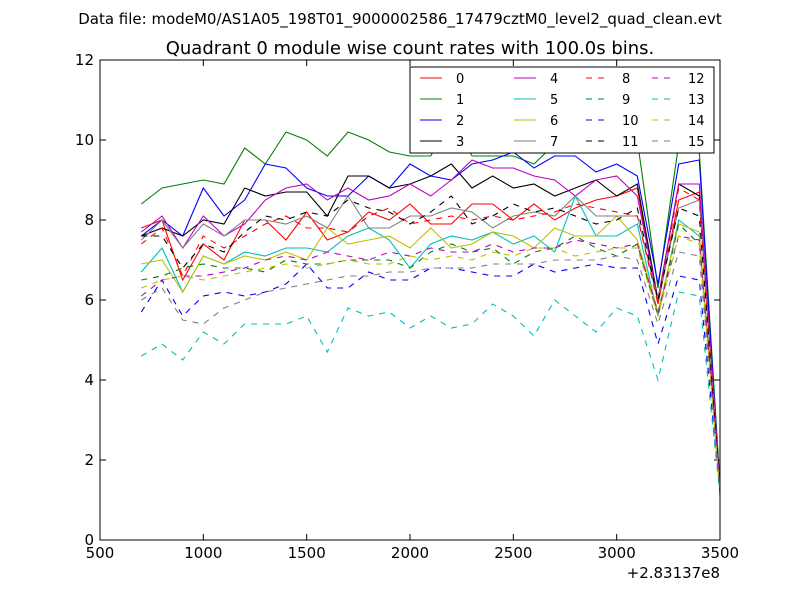  I want to click on x-tick-label: 3500, so click(720, 553).